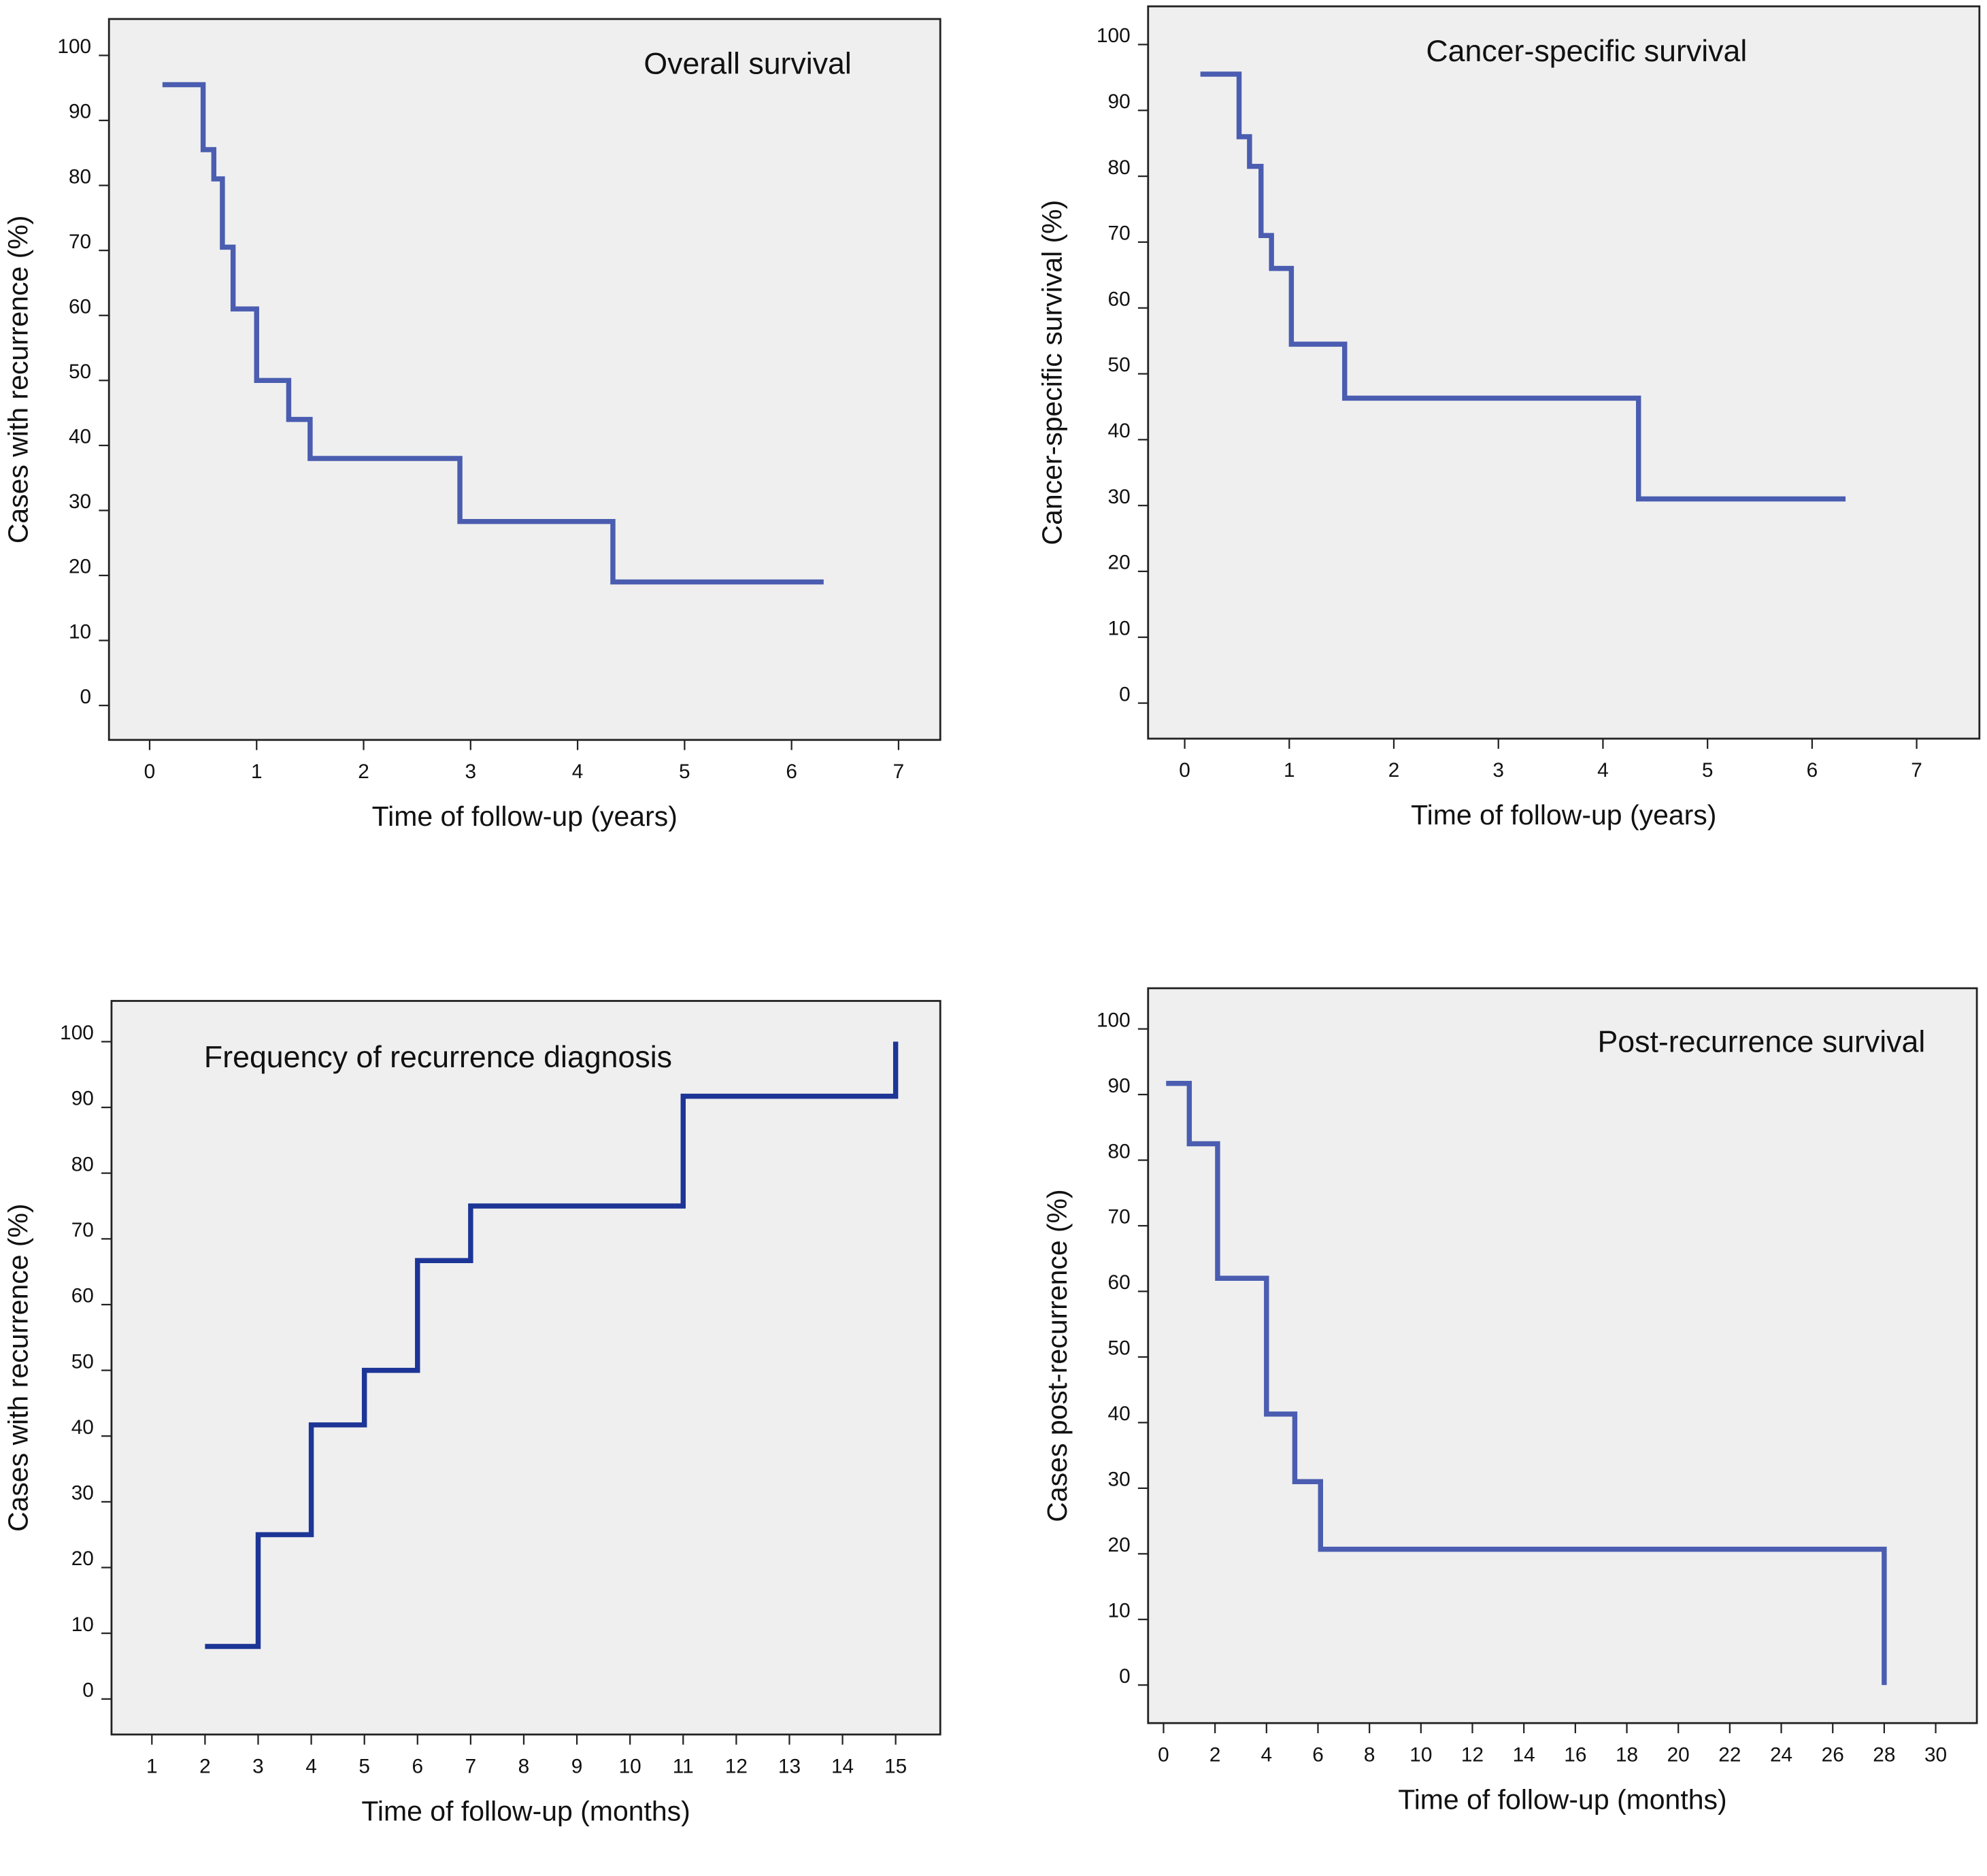 This screenshot has width=1987, height=1876. What do you see at coordinates (1884, 1755) in the screenshot?
I see `x-tick-label: 28` at bounding box center [1884, 1755].